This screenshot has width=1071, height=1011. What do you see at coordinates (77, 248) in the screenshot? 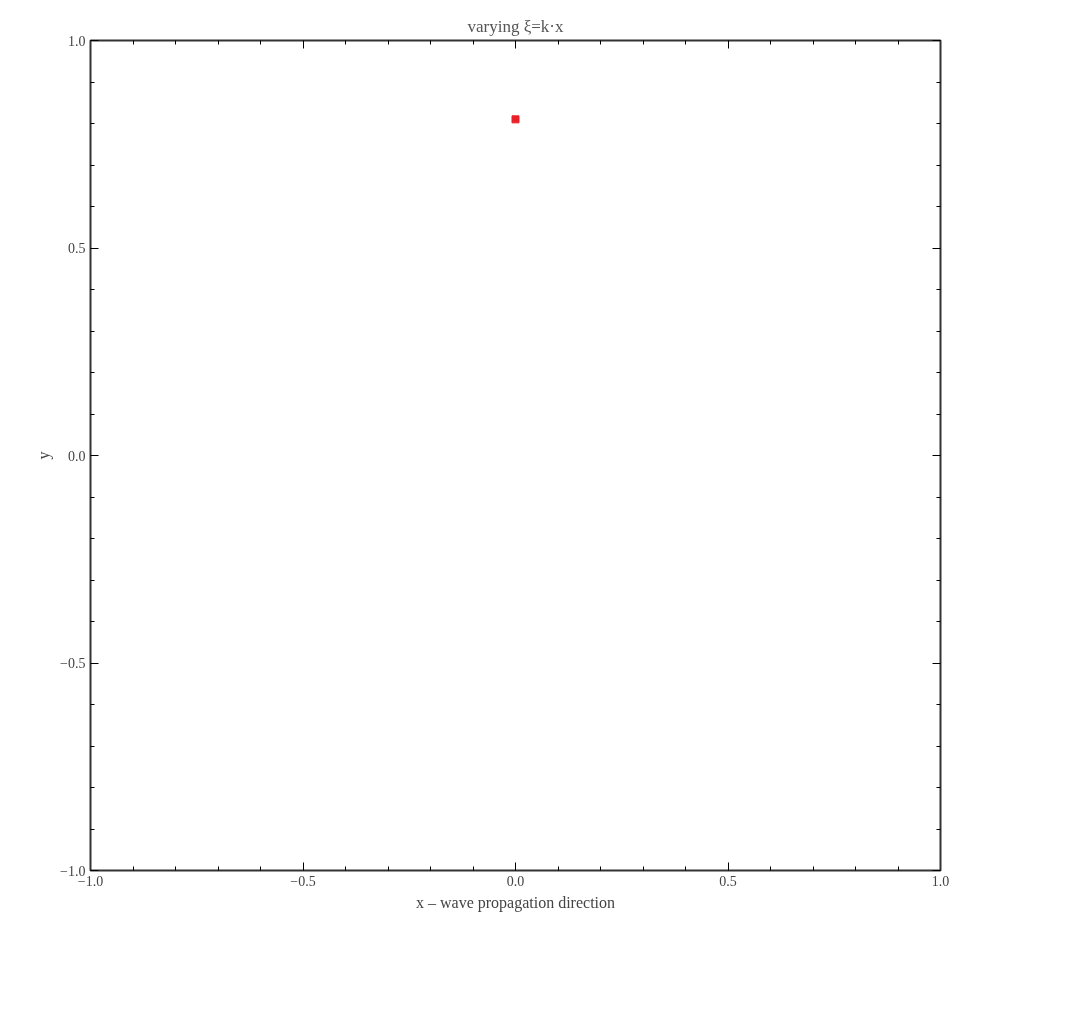
I see `y-tick-label: 0.5` at bounding box center [77, 248].